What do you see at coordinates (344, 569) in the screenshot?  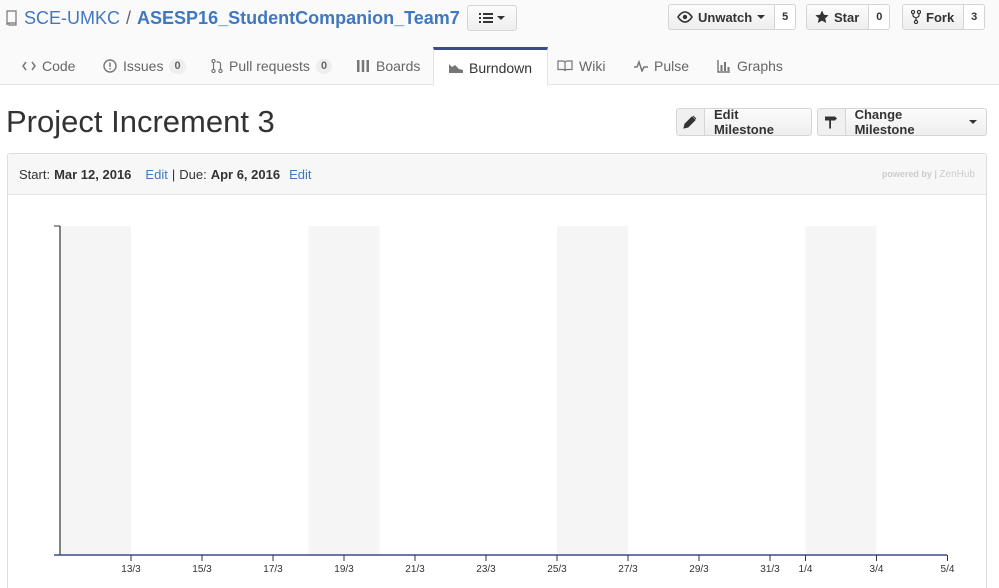 I see `x-tick-label: 19/3` at bounding box center [344, 569].